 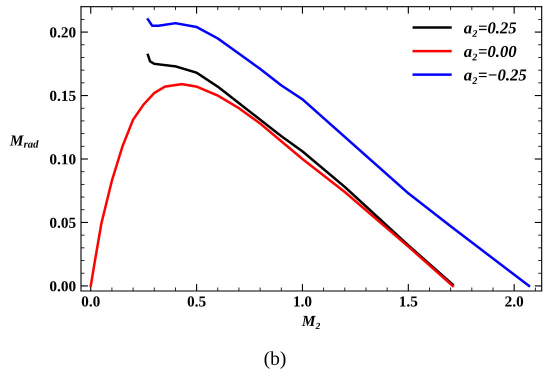 I want to click on y-tick-label: 0.15, so click(x=63, y=96).